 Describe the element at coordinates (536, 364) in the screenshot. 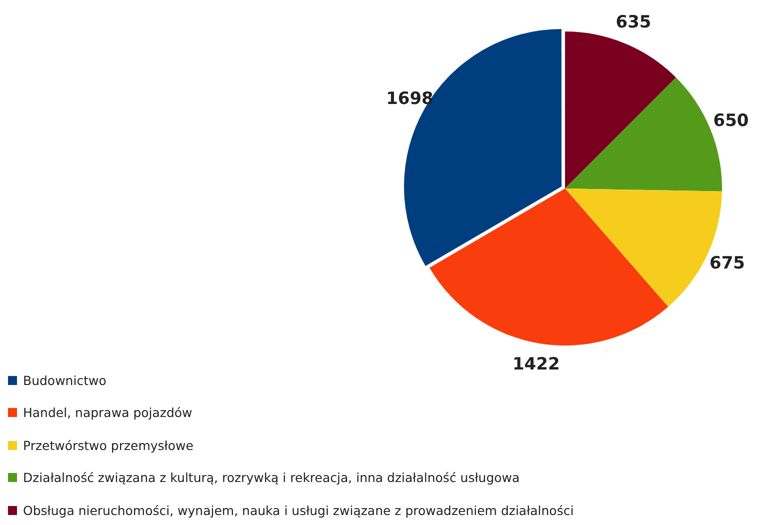

I see `data-label: 1422` at that location.